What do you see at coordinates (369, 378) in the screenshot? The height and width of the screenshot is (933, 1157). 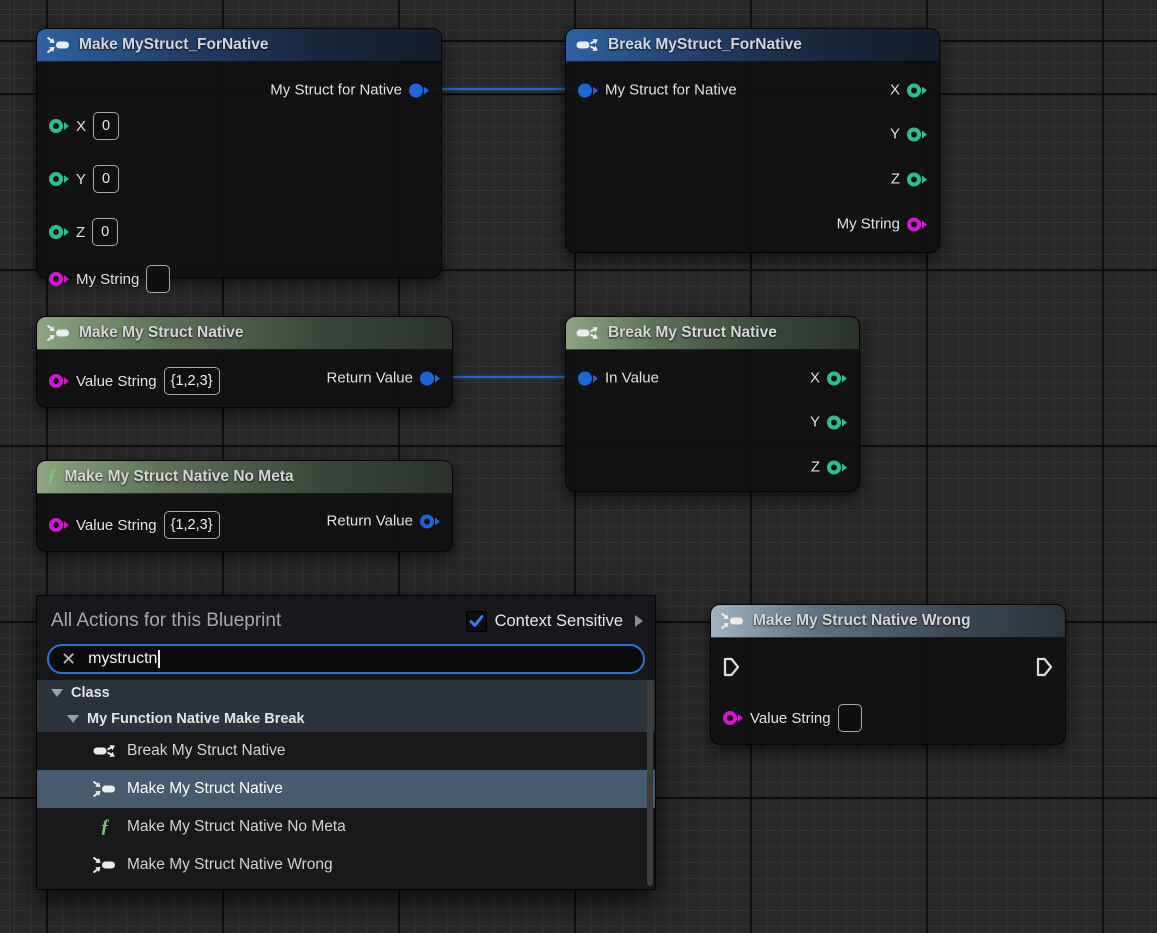 I see `pin-label: Return Value` at bounding box center [369, 378].